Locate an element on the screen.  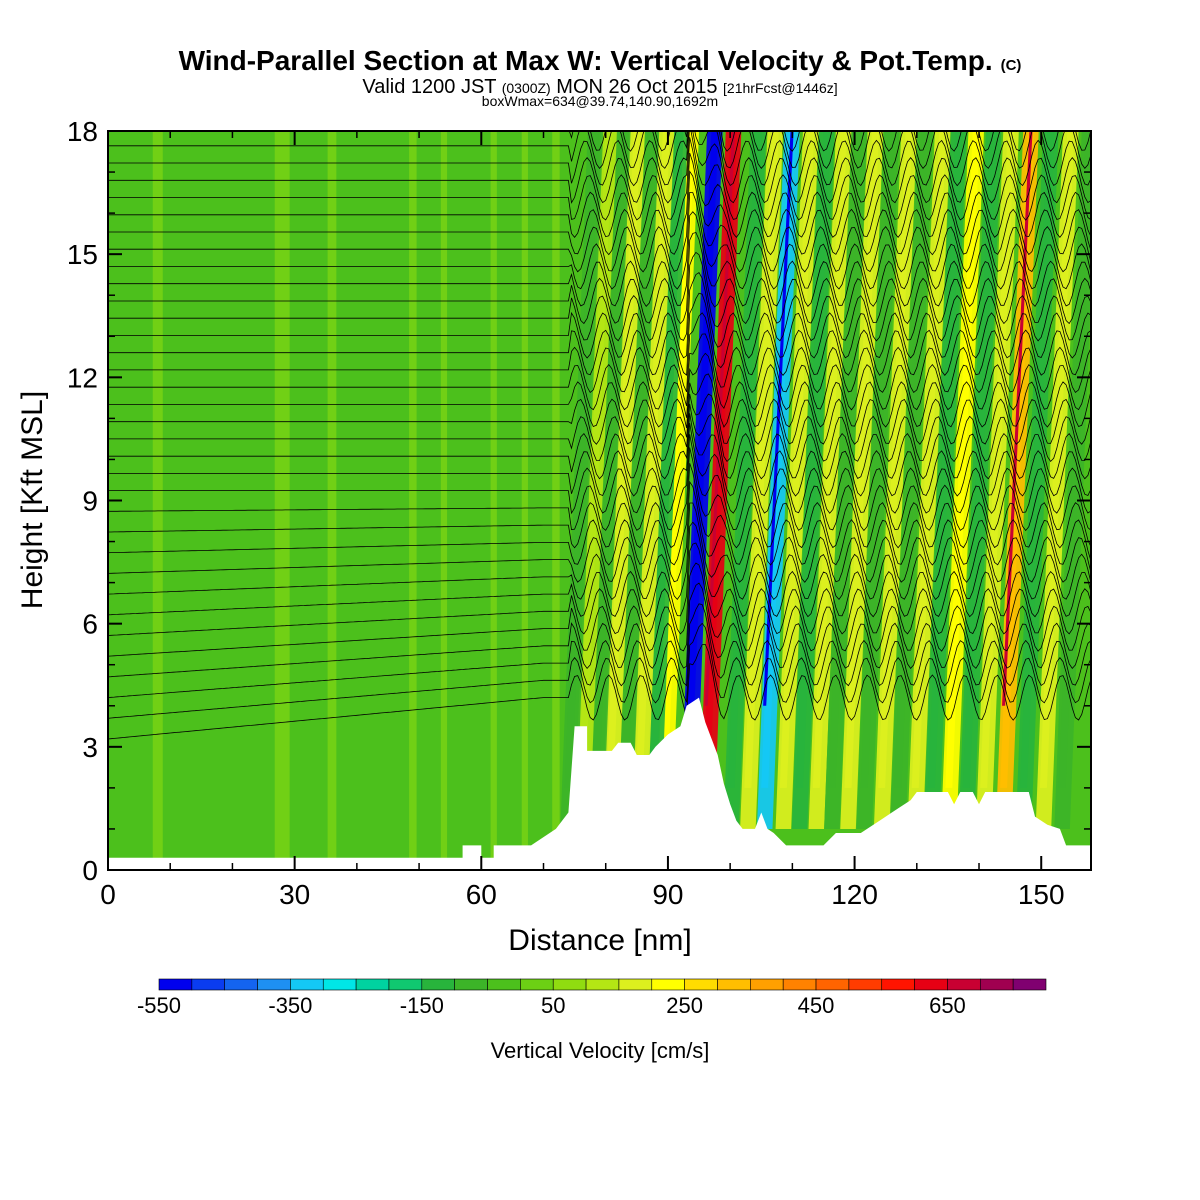
title-copyright-mark: (C) is located at coordinates (1011, 65).